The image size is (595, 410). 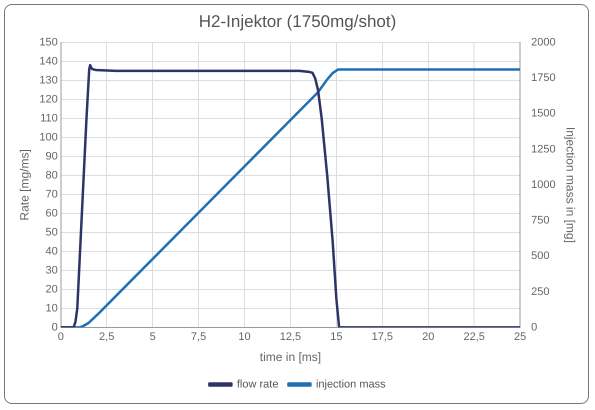 I want to click on legend-label: injection mass, so click(x=351, y=384).